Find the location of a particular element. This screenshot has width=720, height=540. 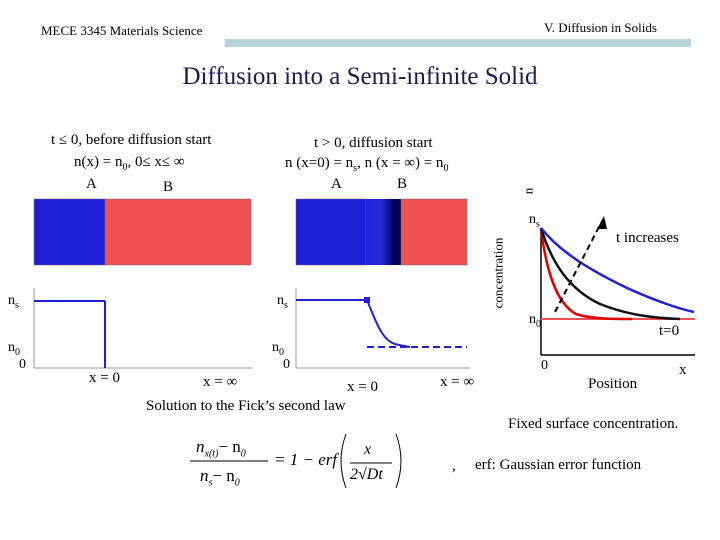

t-increases-arrow is located at coordinates (578, 267).